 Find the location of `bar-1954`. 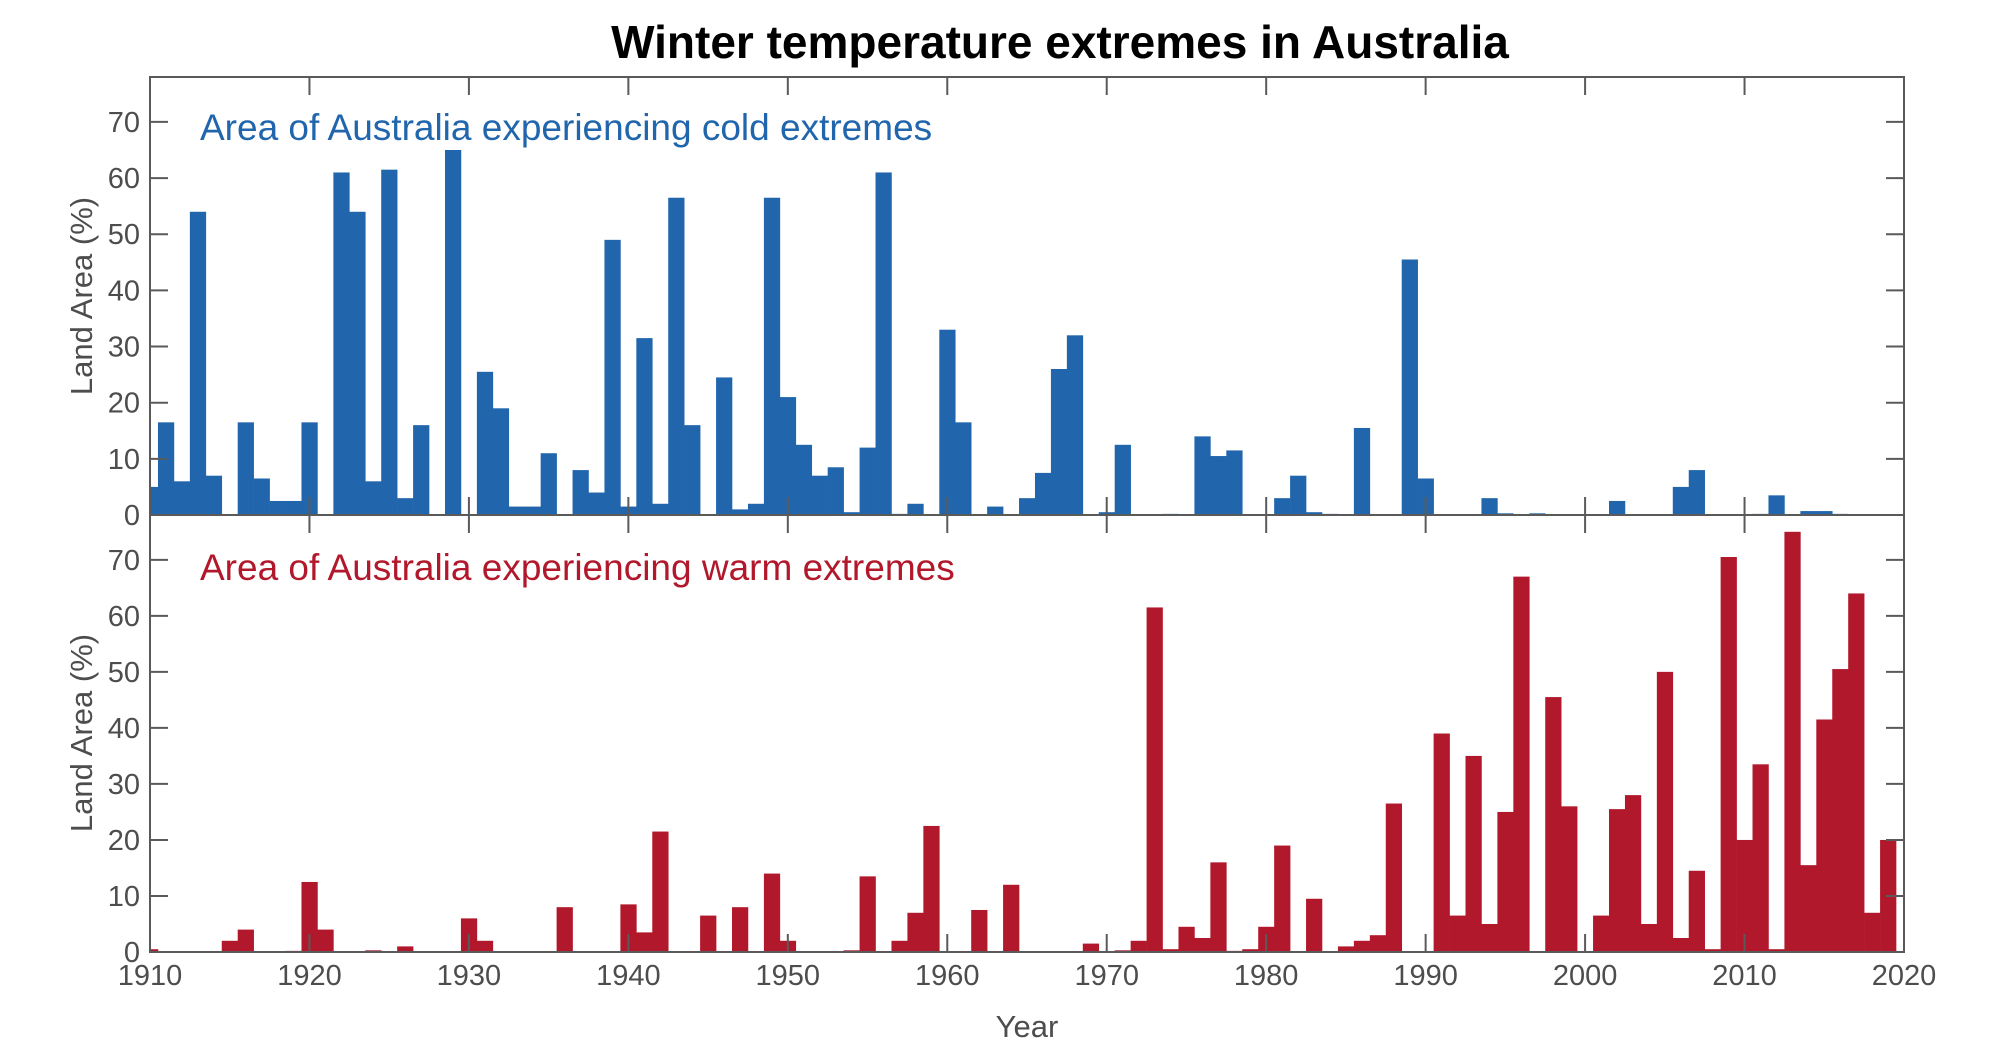

bar-1954 is located at coordinates (851, 513).